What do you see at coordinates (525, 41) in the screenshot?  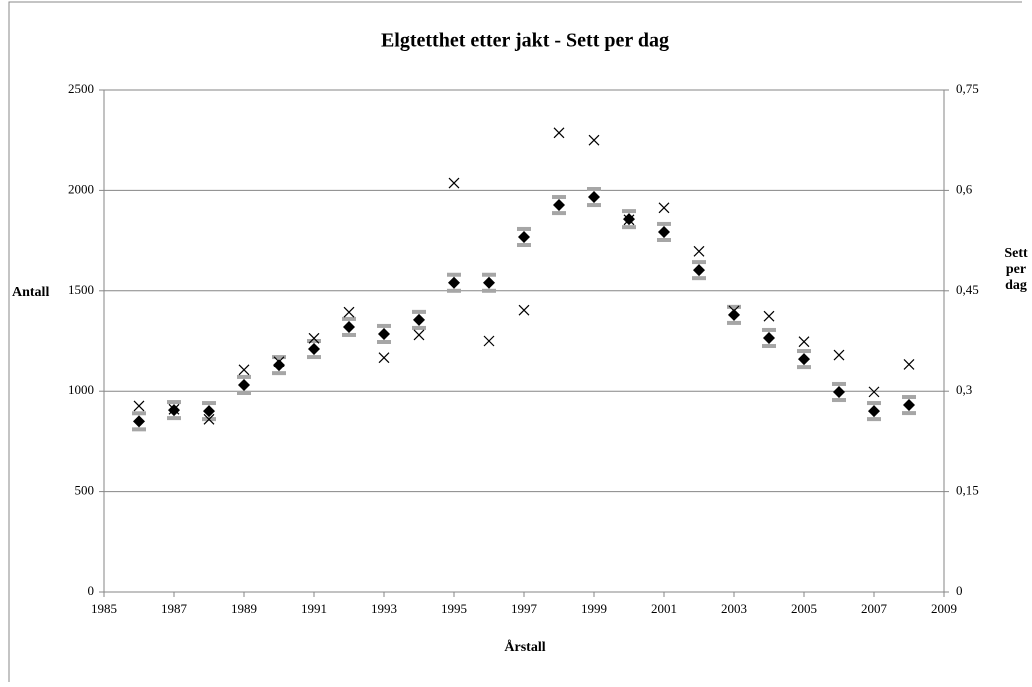 I see `chart-title: Elgtetthet etter jakt - Sett per dag` at bounding box center [525, 41].